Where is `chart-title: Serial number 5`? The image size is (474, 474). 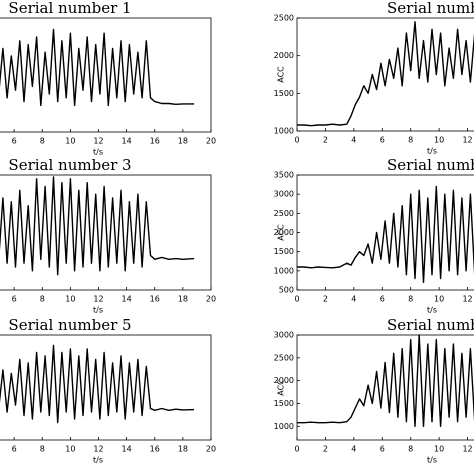 chart-title: Serial number 5 is located at coordinates (69, 325).